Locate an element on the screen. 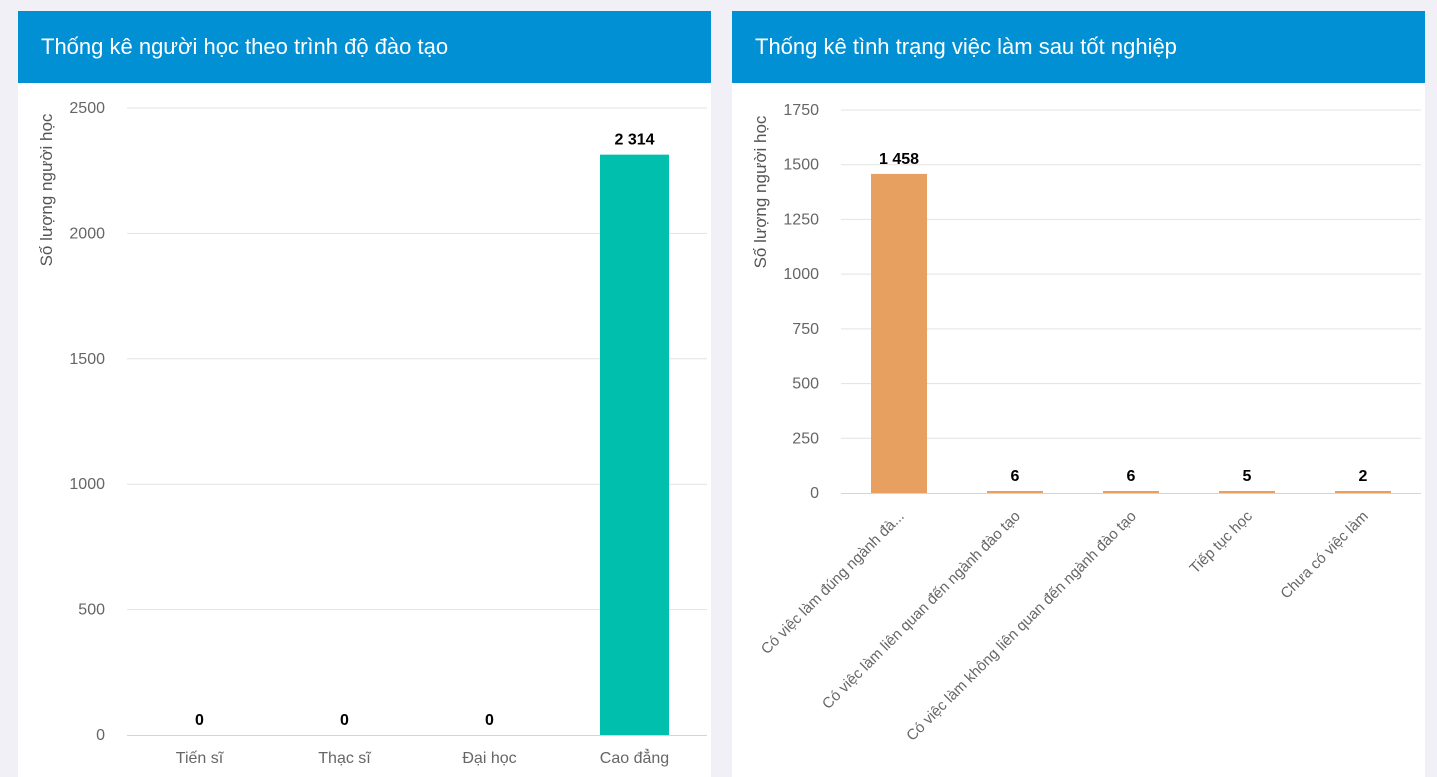 The image size is (1437, 777). data-label: 1 458 is located at coordinates (899, 159).